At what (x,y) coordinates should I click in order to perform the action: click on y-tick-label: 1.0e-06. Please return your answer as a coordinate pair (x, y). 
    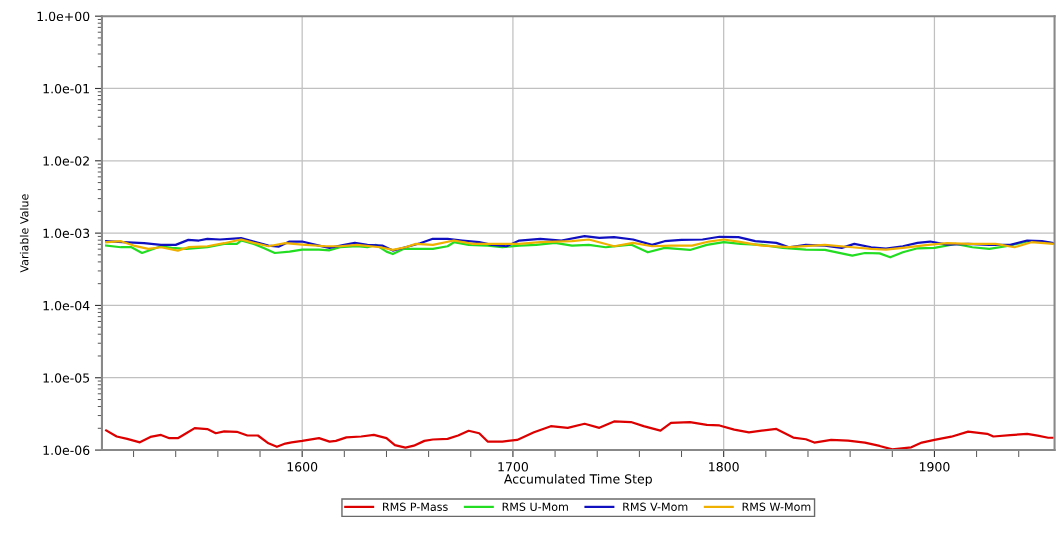
    Looking at the image, I should click on (66, 450).